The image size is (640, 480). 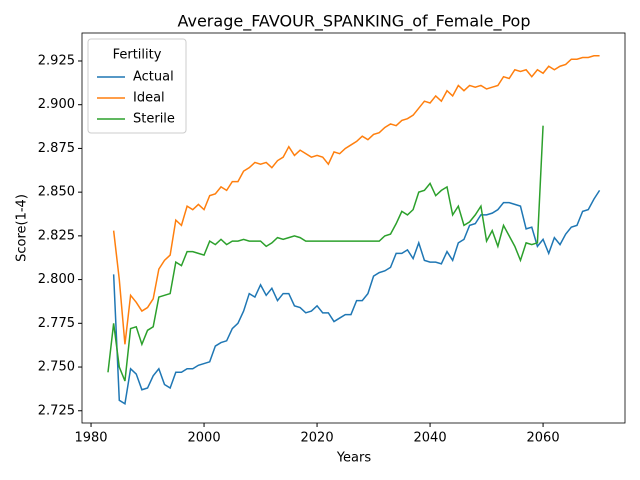 I want to click on x-tick-label: 2020, so click(x=317, y=438).